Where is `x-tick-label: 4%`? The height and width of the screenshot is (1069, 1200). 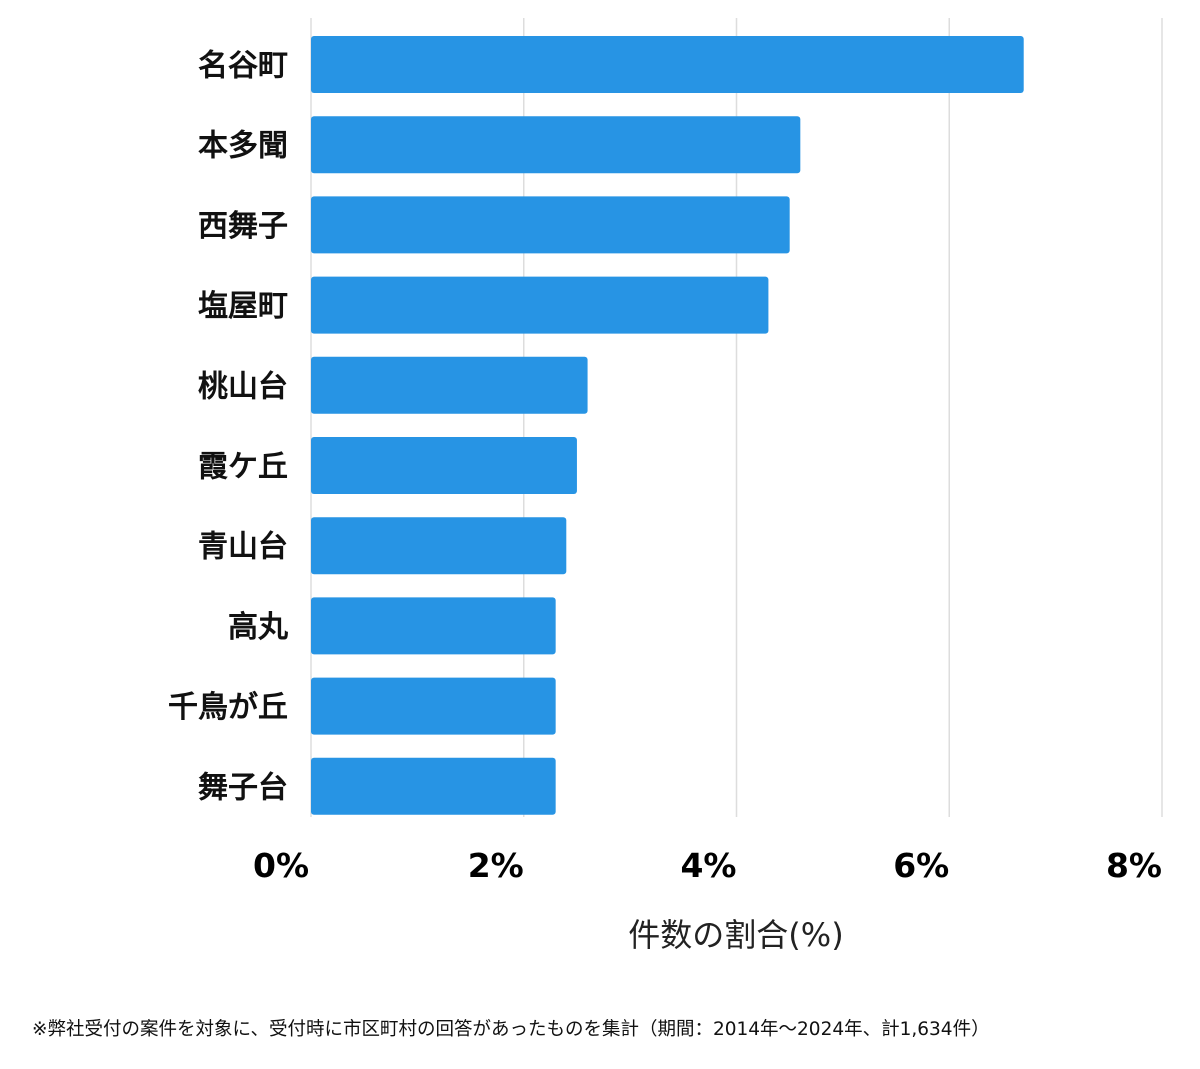
x-tick-label: 4% is located at coordinates (708, 865).